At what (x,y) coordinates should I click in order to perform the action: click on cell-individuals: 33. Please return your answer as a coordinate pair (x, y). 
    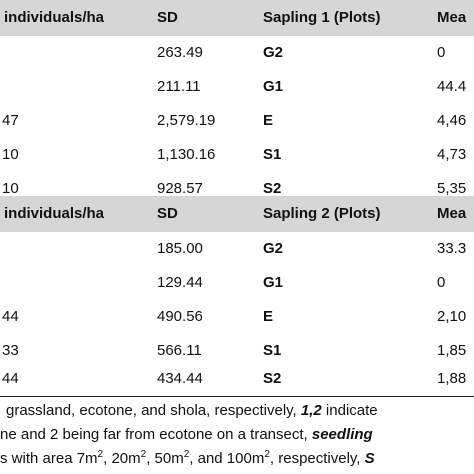
    Looking at the image, I should click on (10, 350).